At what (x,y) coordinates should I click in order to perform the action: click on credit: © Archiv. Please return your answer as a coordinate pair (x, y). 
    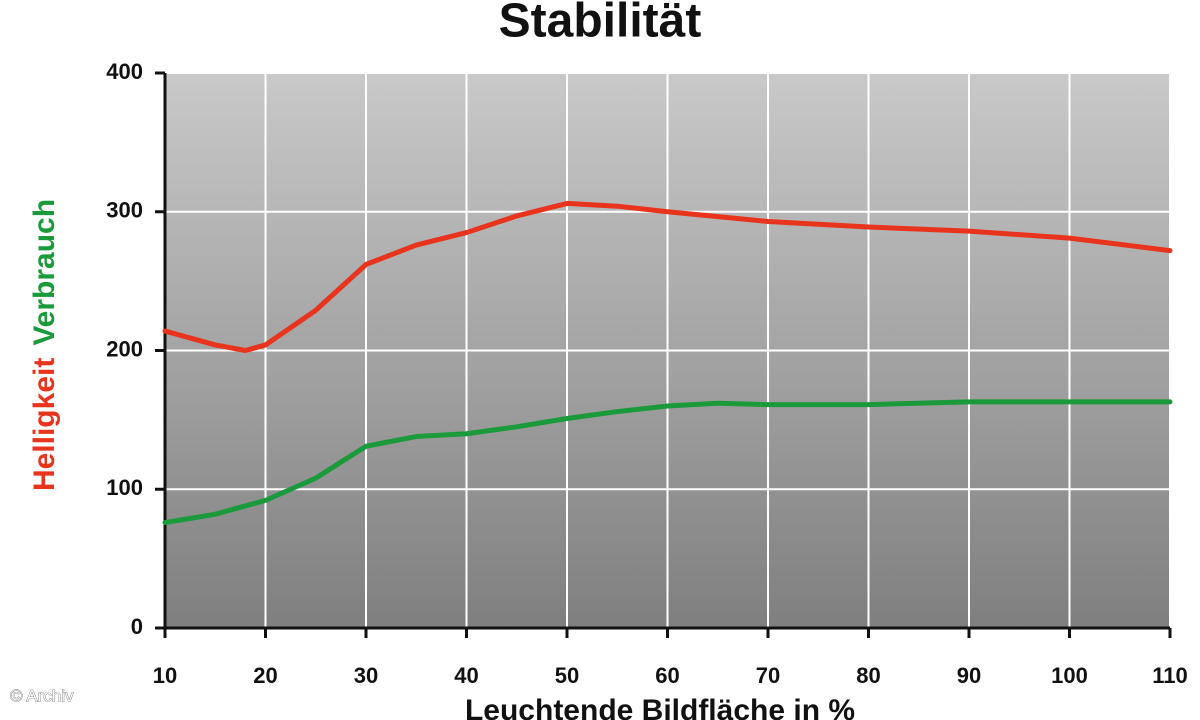
    Looking at the image, I should click on (42, 695).